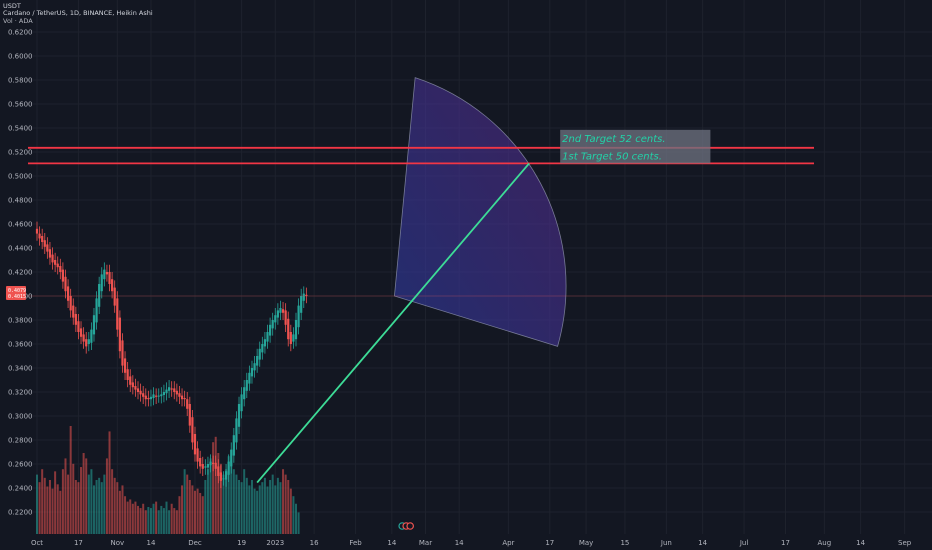 Image resolution: width=932 pixels, height=550 pixels. I want to click on time-tick-label: Sep, so click(905, 543).